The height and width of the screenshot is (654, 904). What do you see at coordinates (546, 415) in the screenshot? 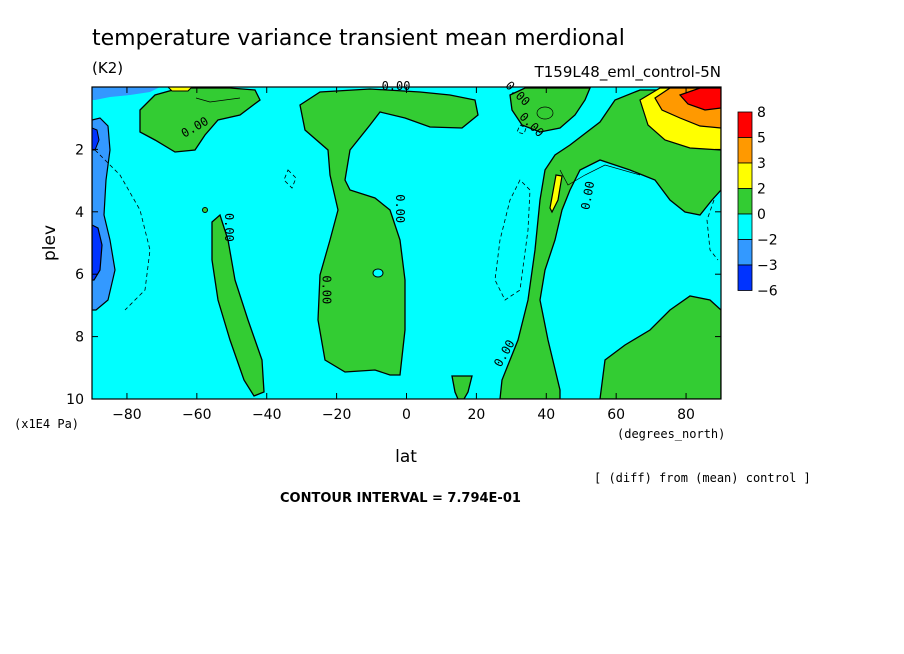
I see `x-tick-label: 40` at bounding box center [546, 415].